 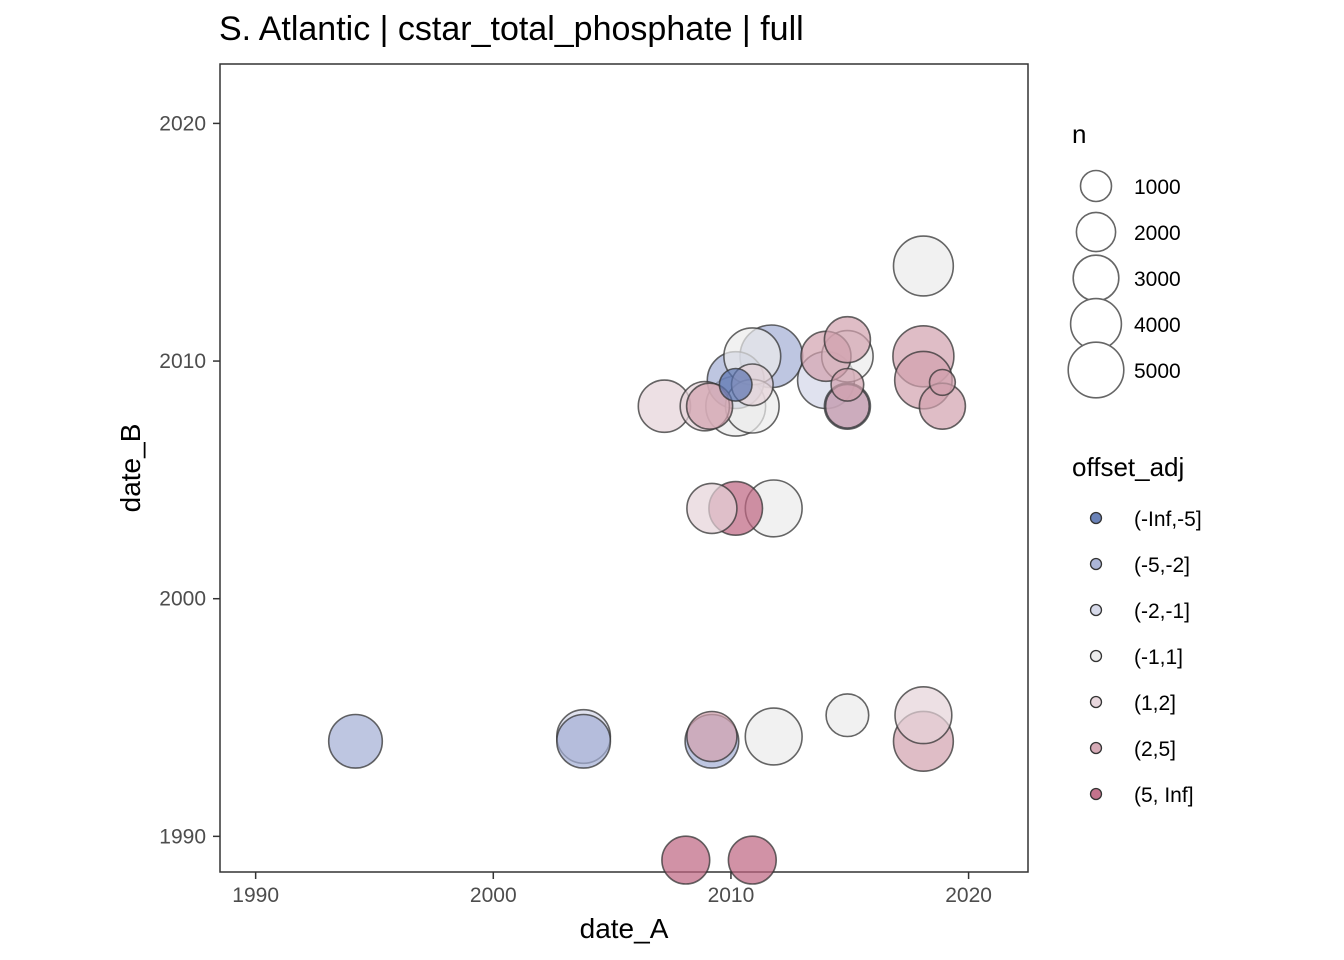 I want to click on y-tick-label: 2020, so click(x=182, y=123).